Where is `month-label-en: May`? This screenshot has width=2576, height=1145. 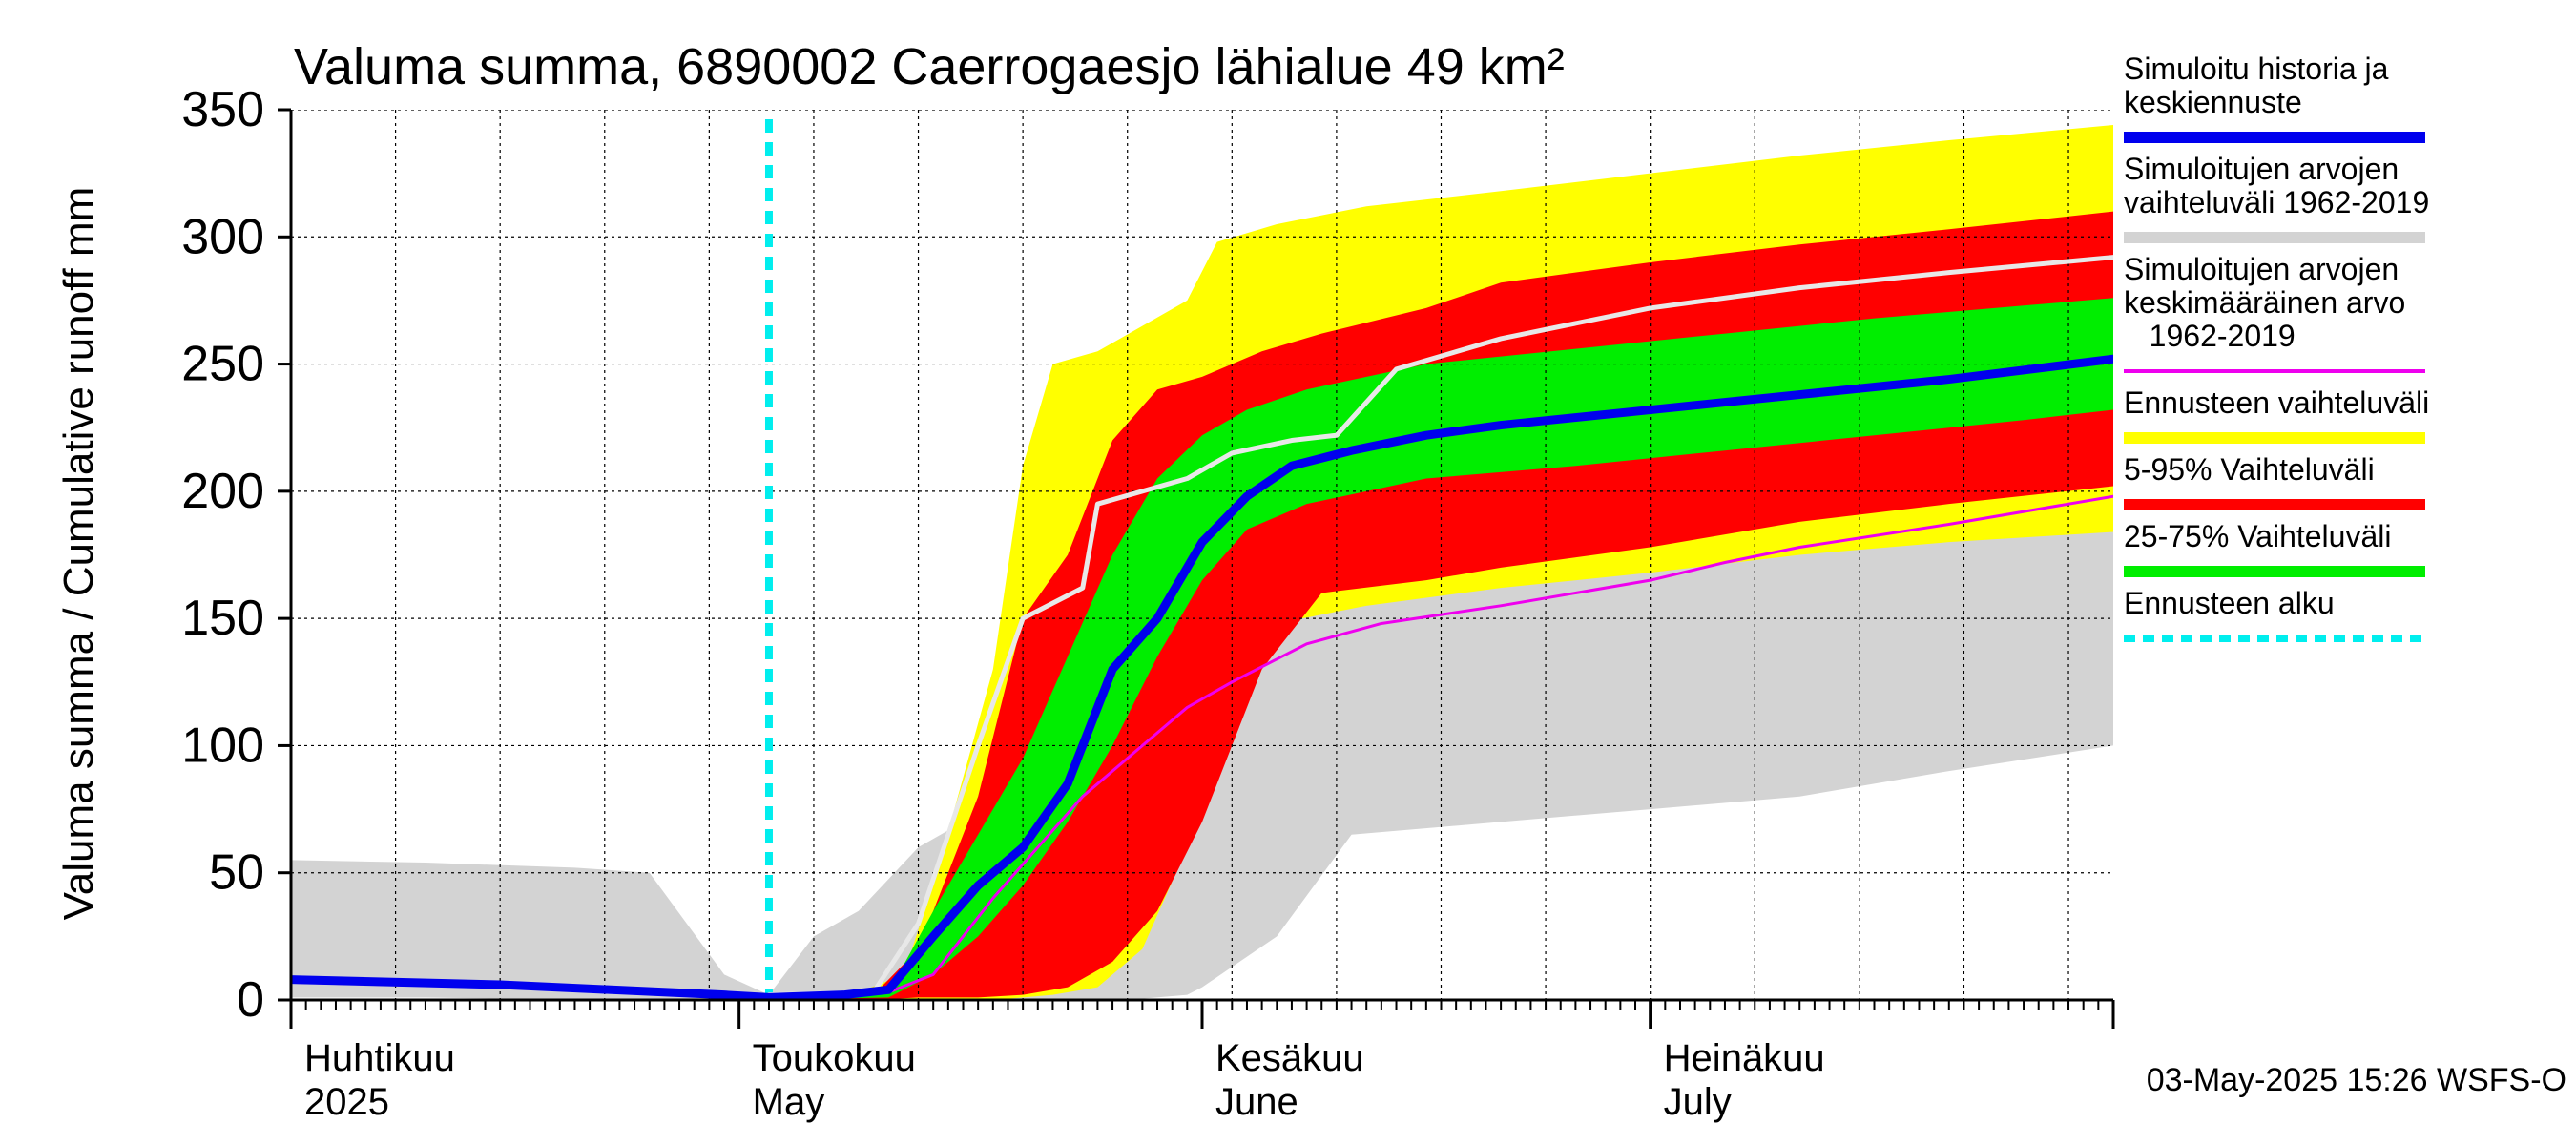
month-label-en: May is located at coordinates (789, 1102).